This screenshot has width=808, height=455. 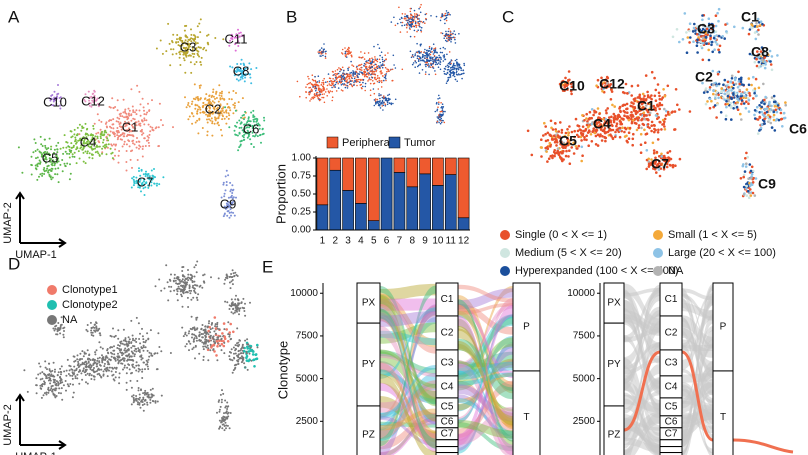 What do you see at coordinates (572, 86) in the screenshot?
I see `cluster-label: C10` at bounding box center [572, 86].